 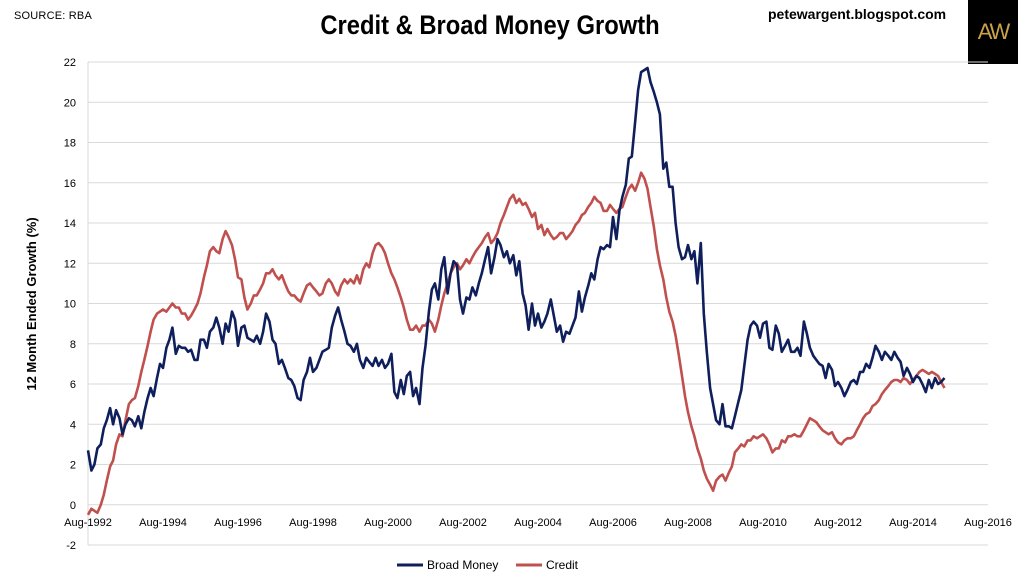 I want to click on y-tick-label: 10, so click(x=70, y=305).